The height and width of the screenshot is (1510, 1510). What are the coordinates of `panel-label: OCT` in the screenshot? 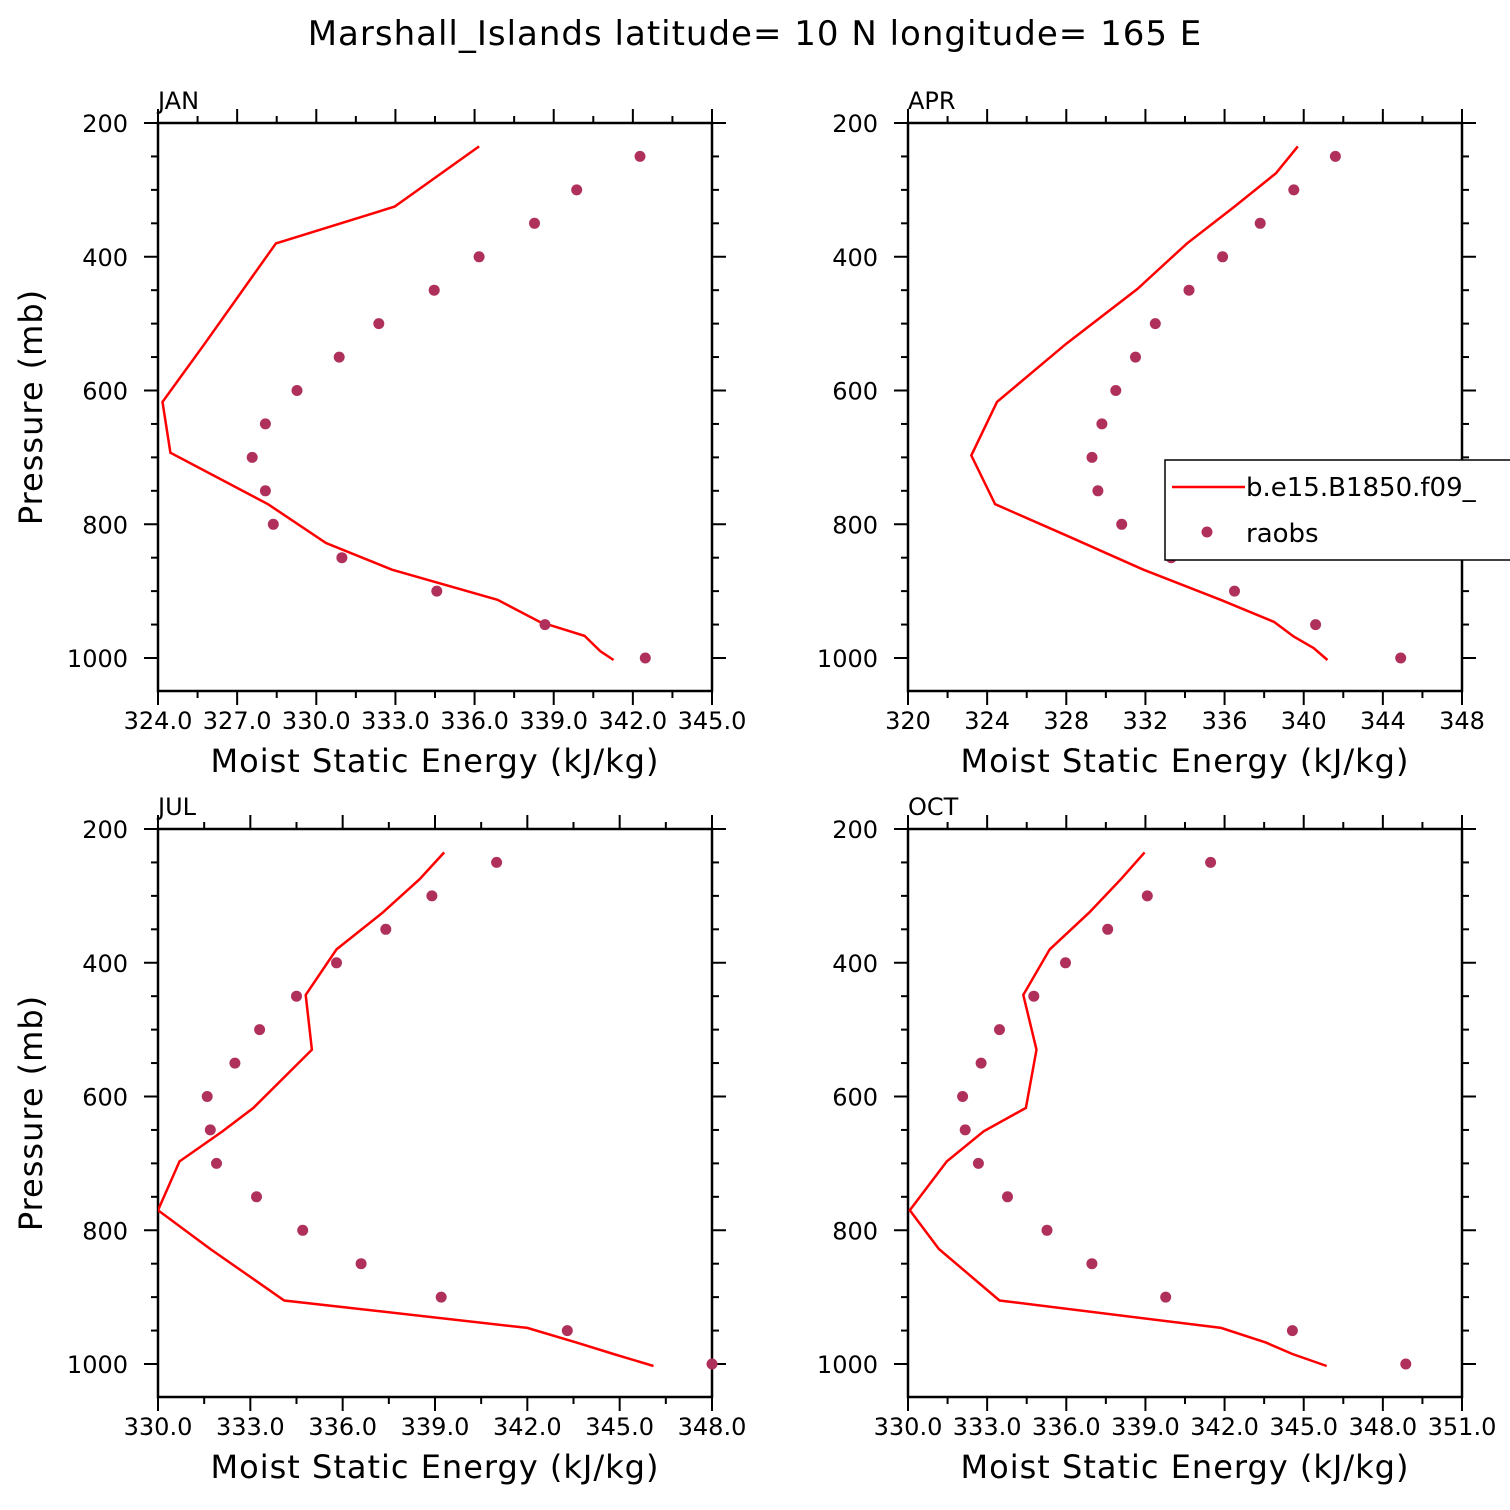 It's located at (933, 807).